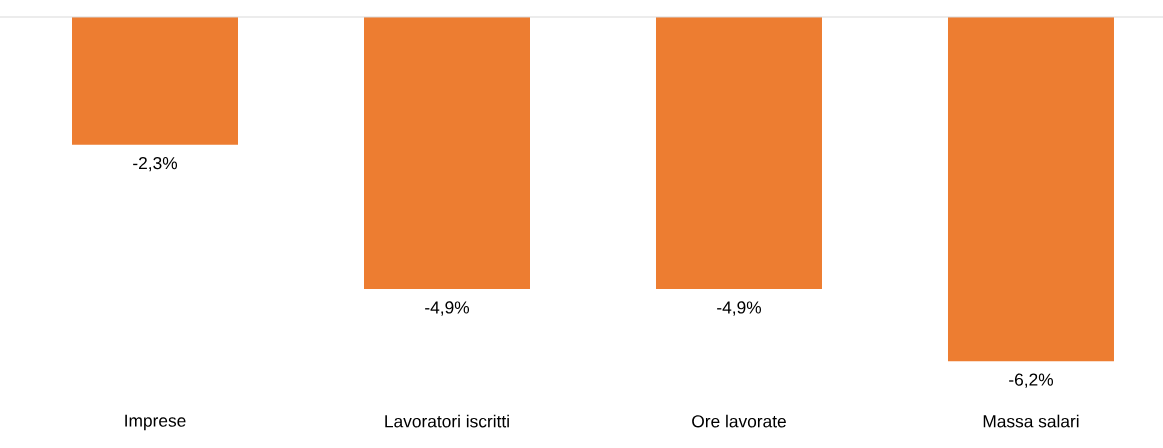 The height and width of the screenshot is (448, 1163). What do you see at coordinates (1031, 421) in the screenshot?
I see `x-tick-label: Massa salari` at bounding box center [1031, 421].